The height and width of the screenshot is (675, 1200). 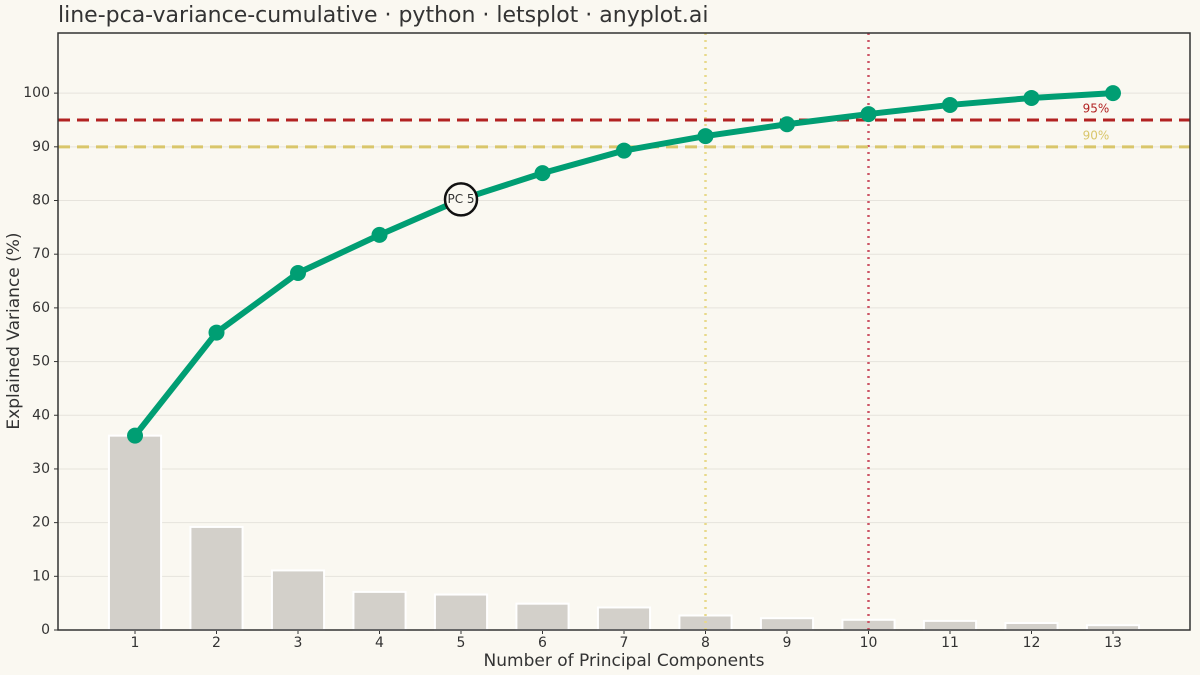 I want to click on x-tick-label: 8, so click(x=705, y=643).